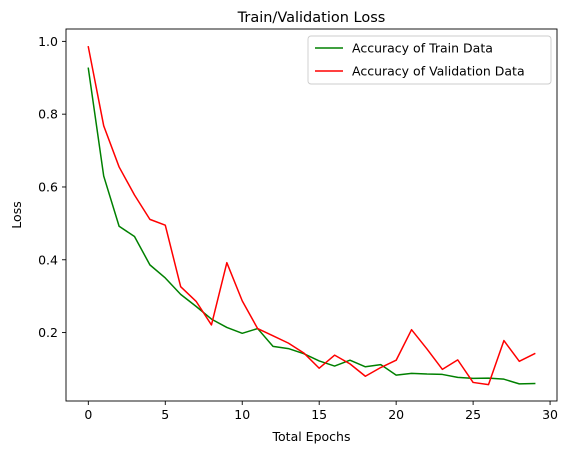  Describe the element at coordinates (438, 71) in the screenshot. I see `legend-label-validation: Accuracy of Validation Data` at that location.